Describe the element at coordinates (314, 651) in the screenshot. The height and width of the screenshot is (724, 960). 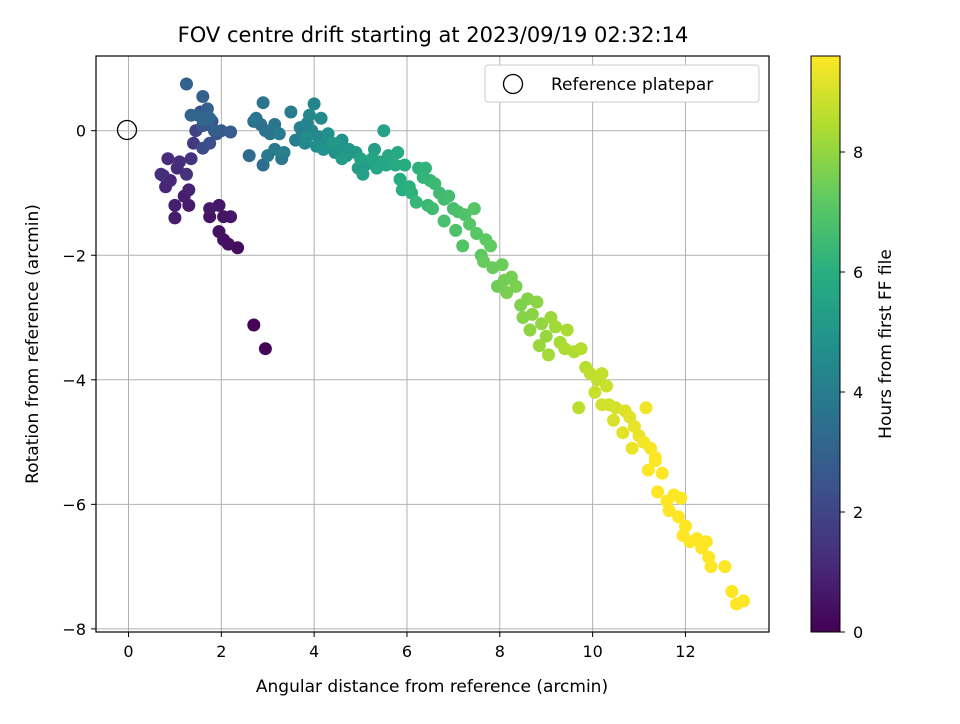
I see `x-tick-label: 4` at that location.